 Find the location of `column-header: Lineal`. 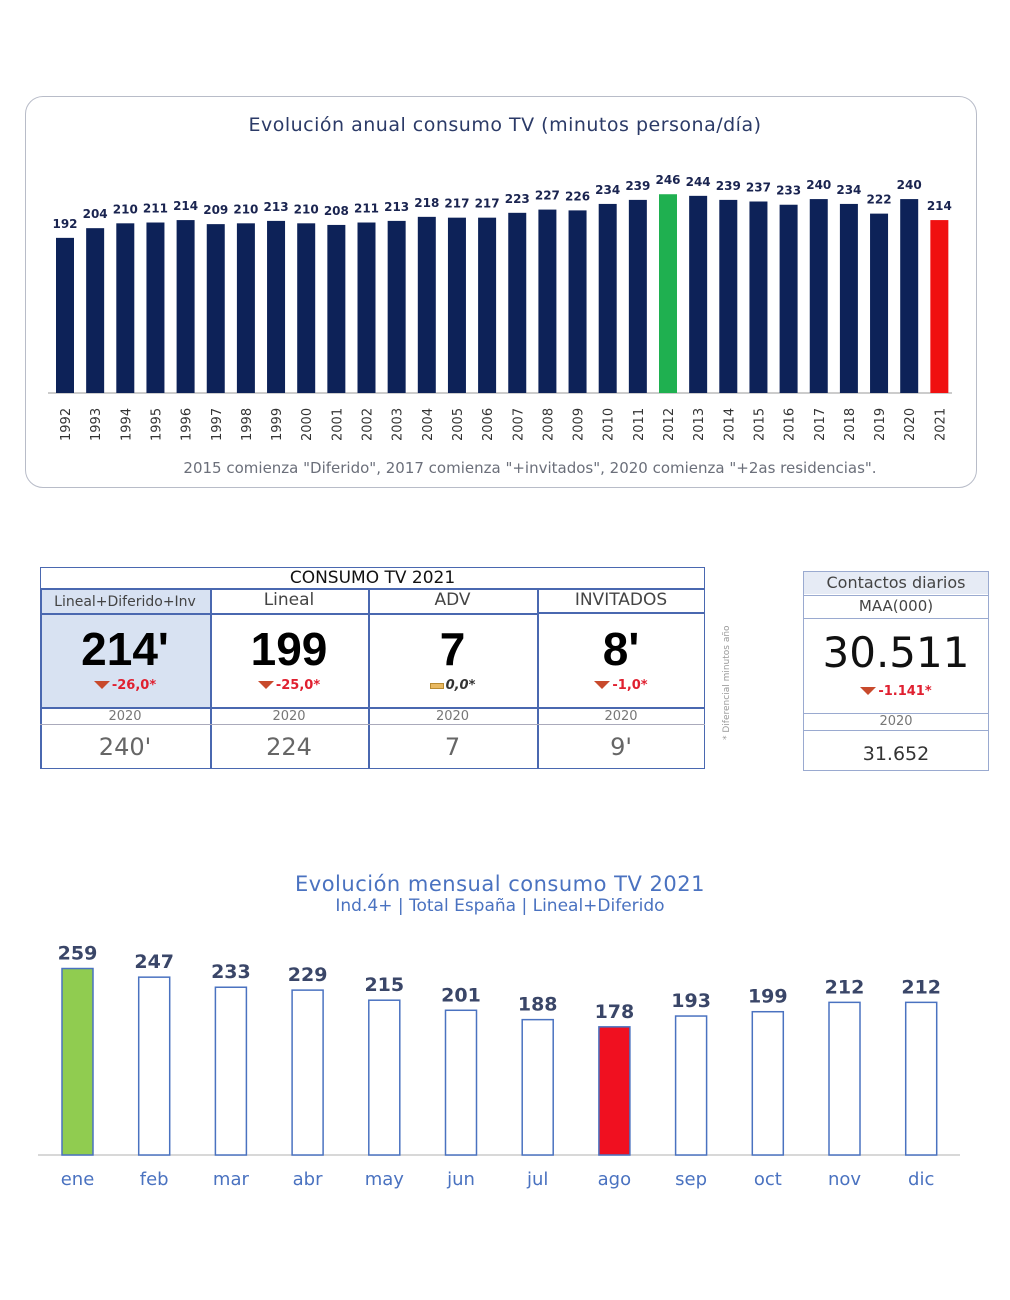

column-header: Lineal is located at coordinates (289, 600).